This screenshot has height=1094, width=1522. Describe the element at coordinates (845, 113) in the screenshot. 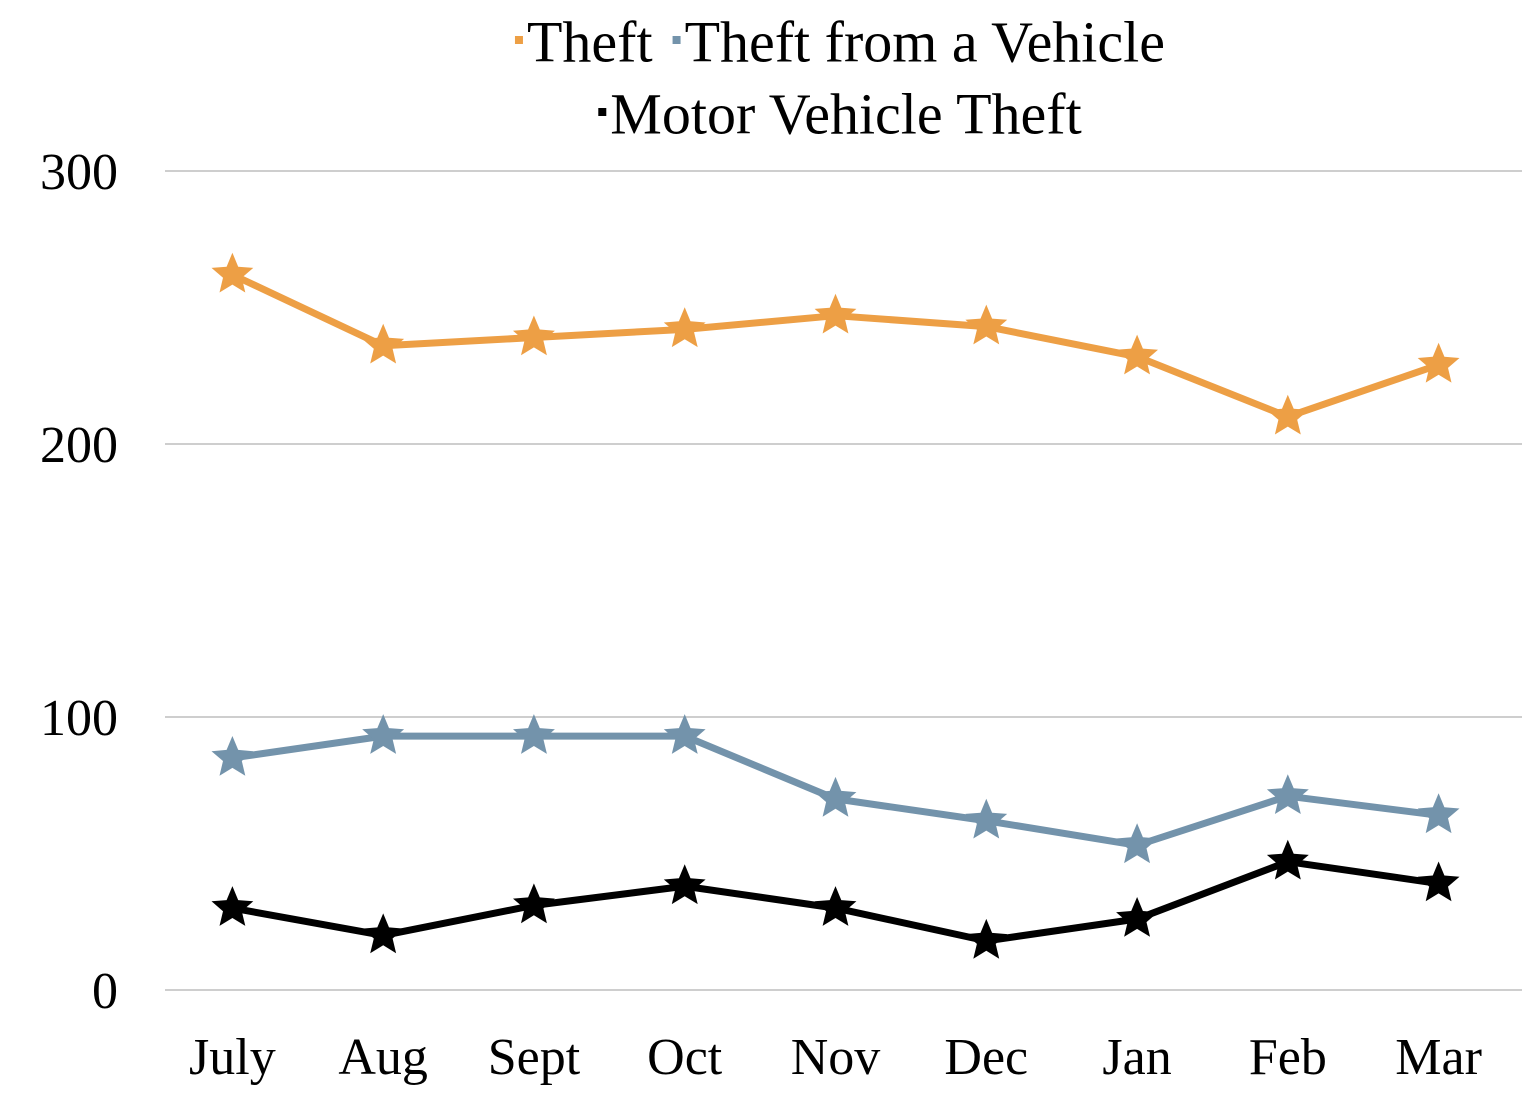

I see `legend-label: Motor Vehicle Theft` at that location.